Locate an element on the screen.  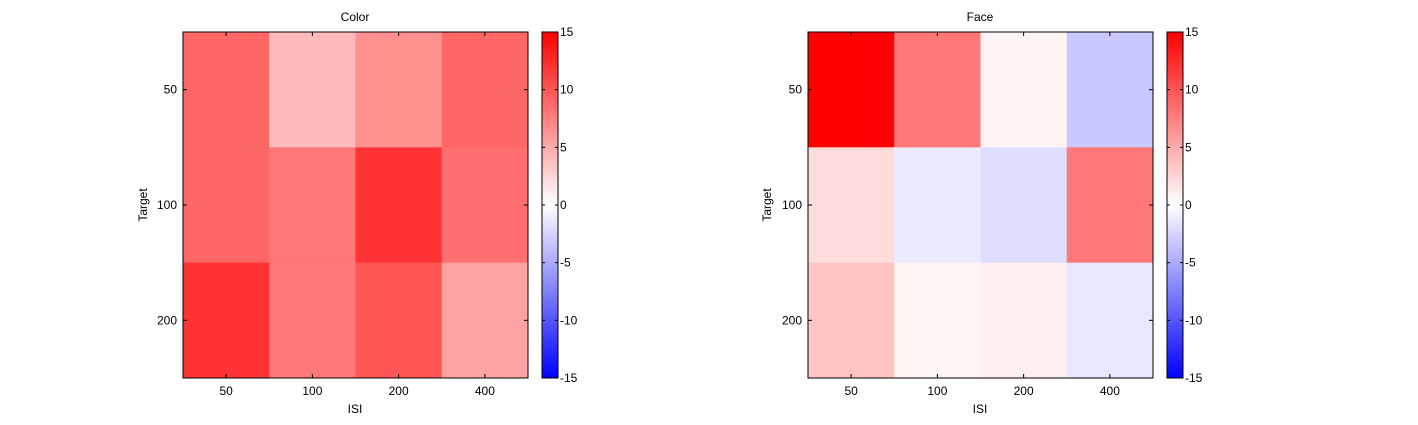
chart-title: Face is located at coordinates (980, 17).